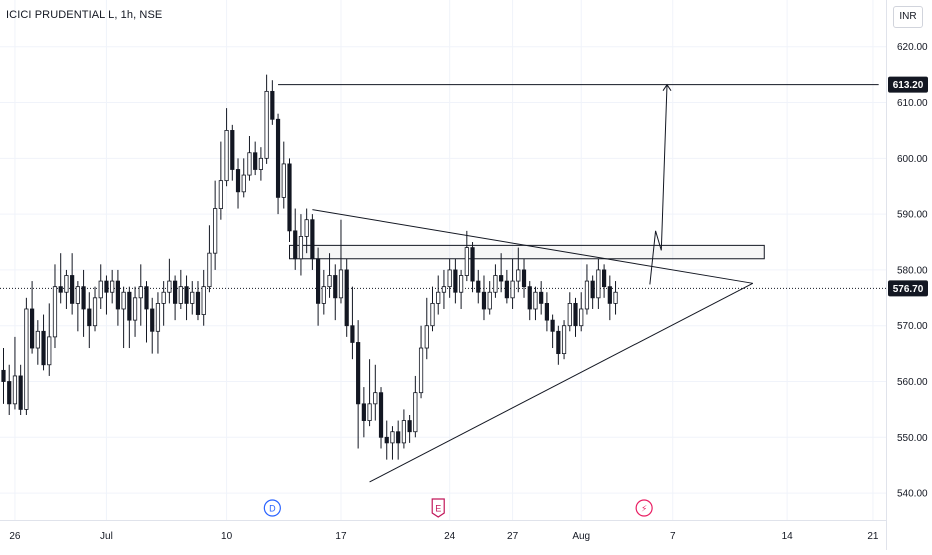  What do you see at coordinates (912, 103) in the screenshot?
I see `y-tick-label: 610.00` at bounding box center [912, 103].